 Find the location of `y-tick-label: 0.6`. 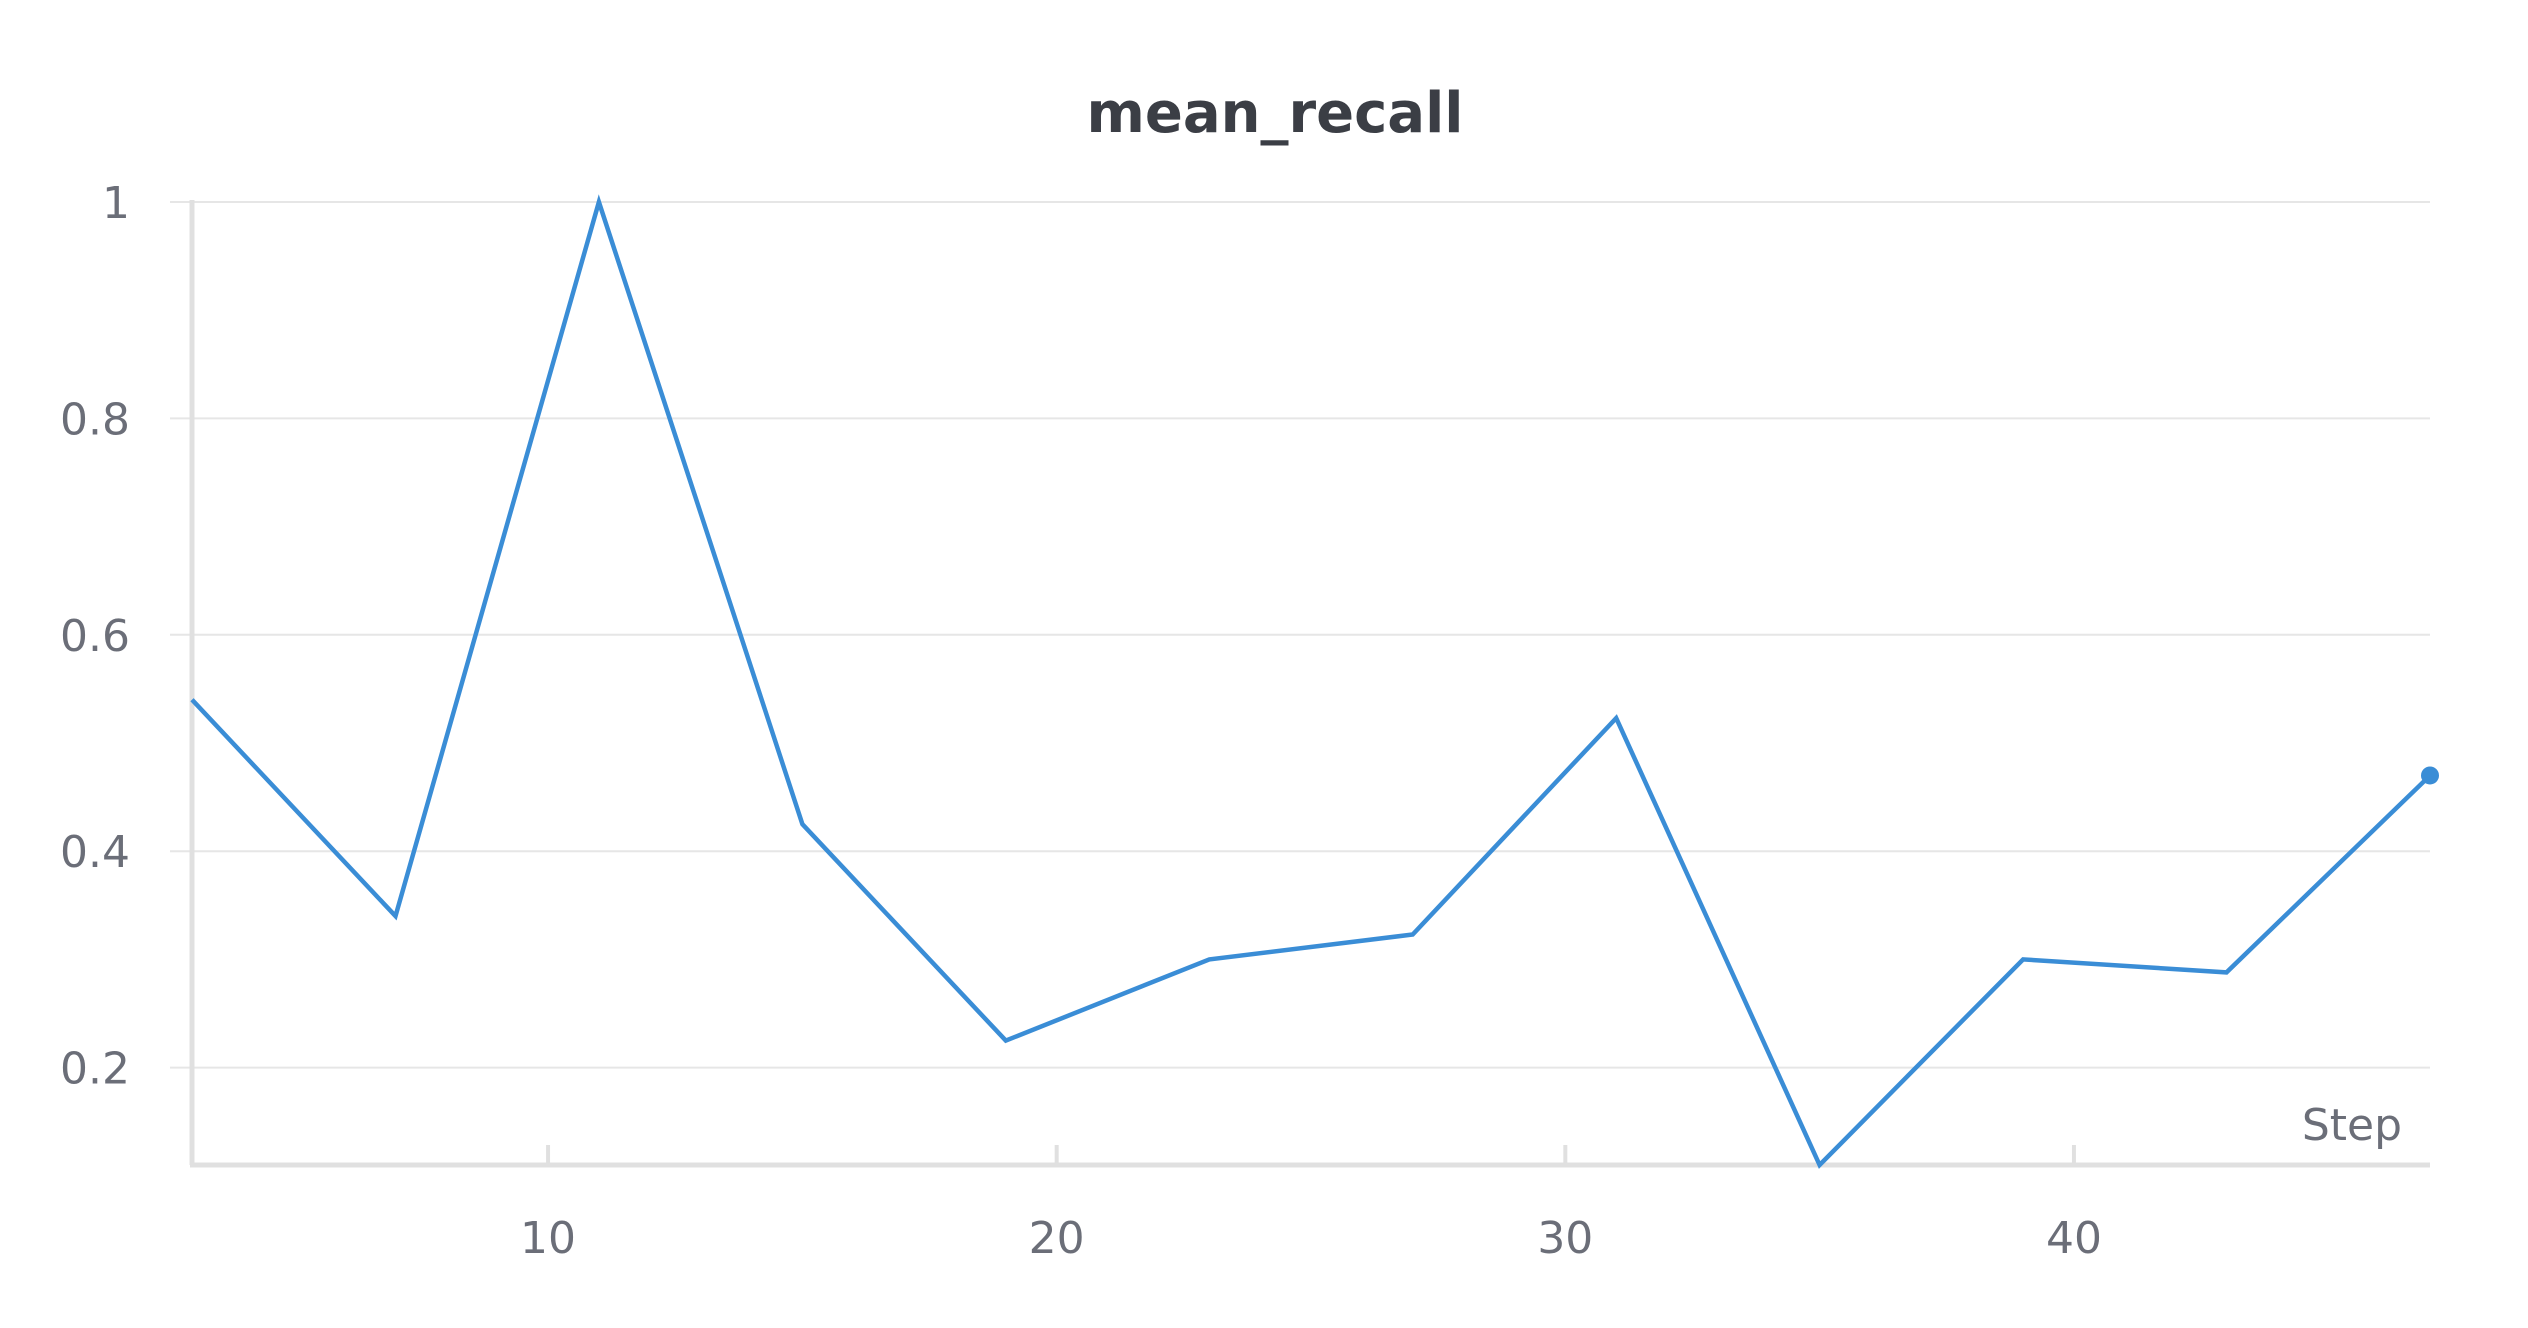

y-tick-label: 0.6 is located at coordinates (95, 636).